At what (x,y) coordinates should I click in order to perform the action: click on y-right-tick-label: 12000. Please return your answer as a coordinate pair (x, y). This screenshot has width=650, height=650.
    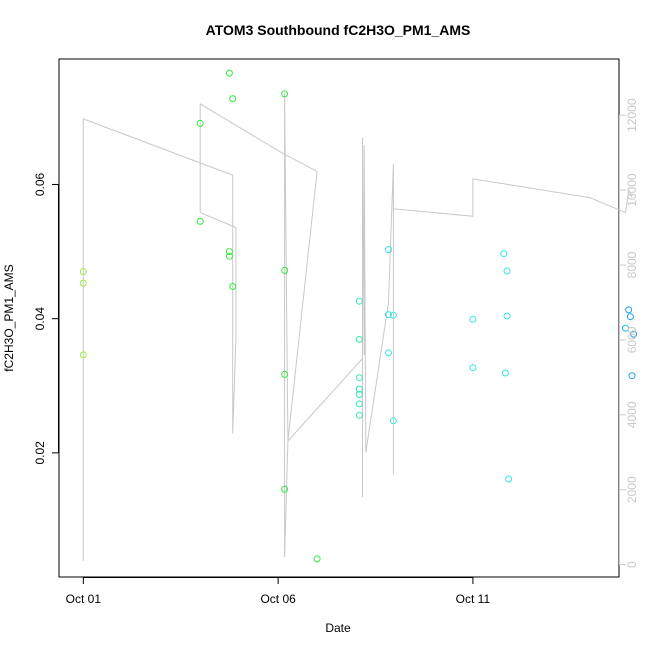
    Looking at the image, I should click on (632, 115).